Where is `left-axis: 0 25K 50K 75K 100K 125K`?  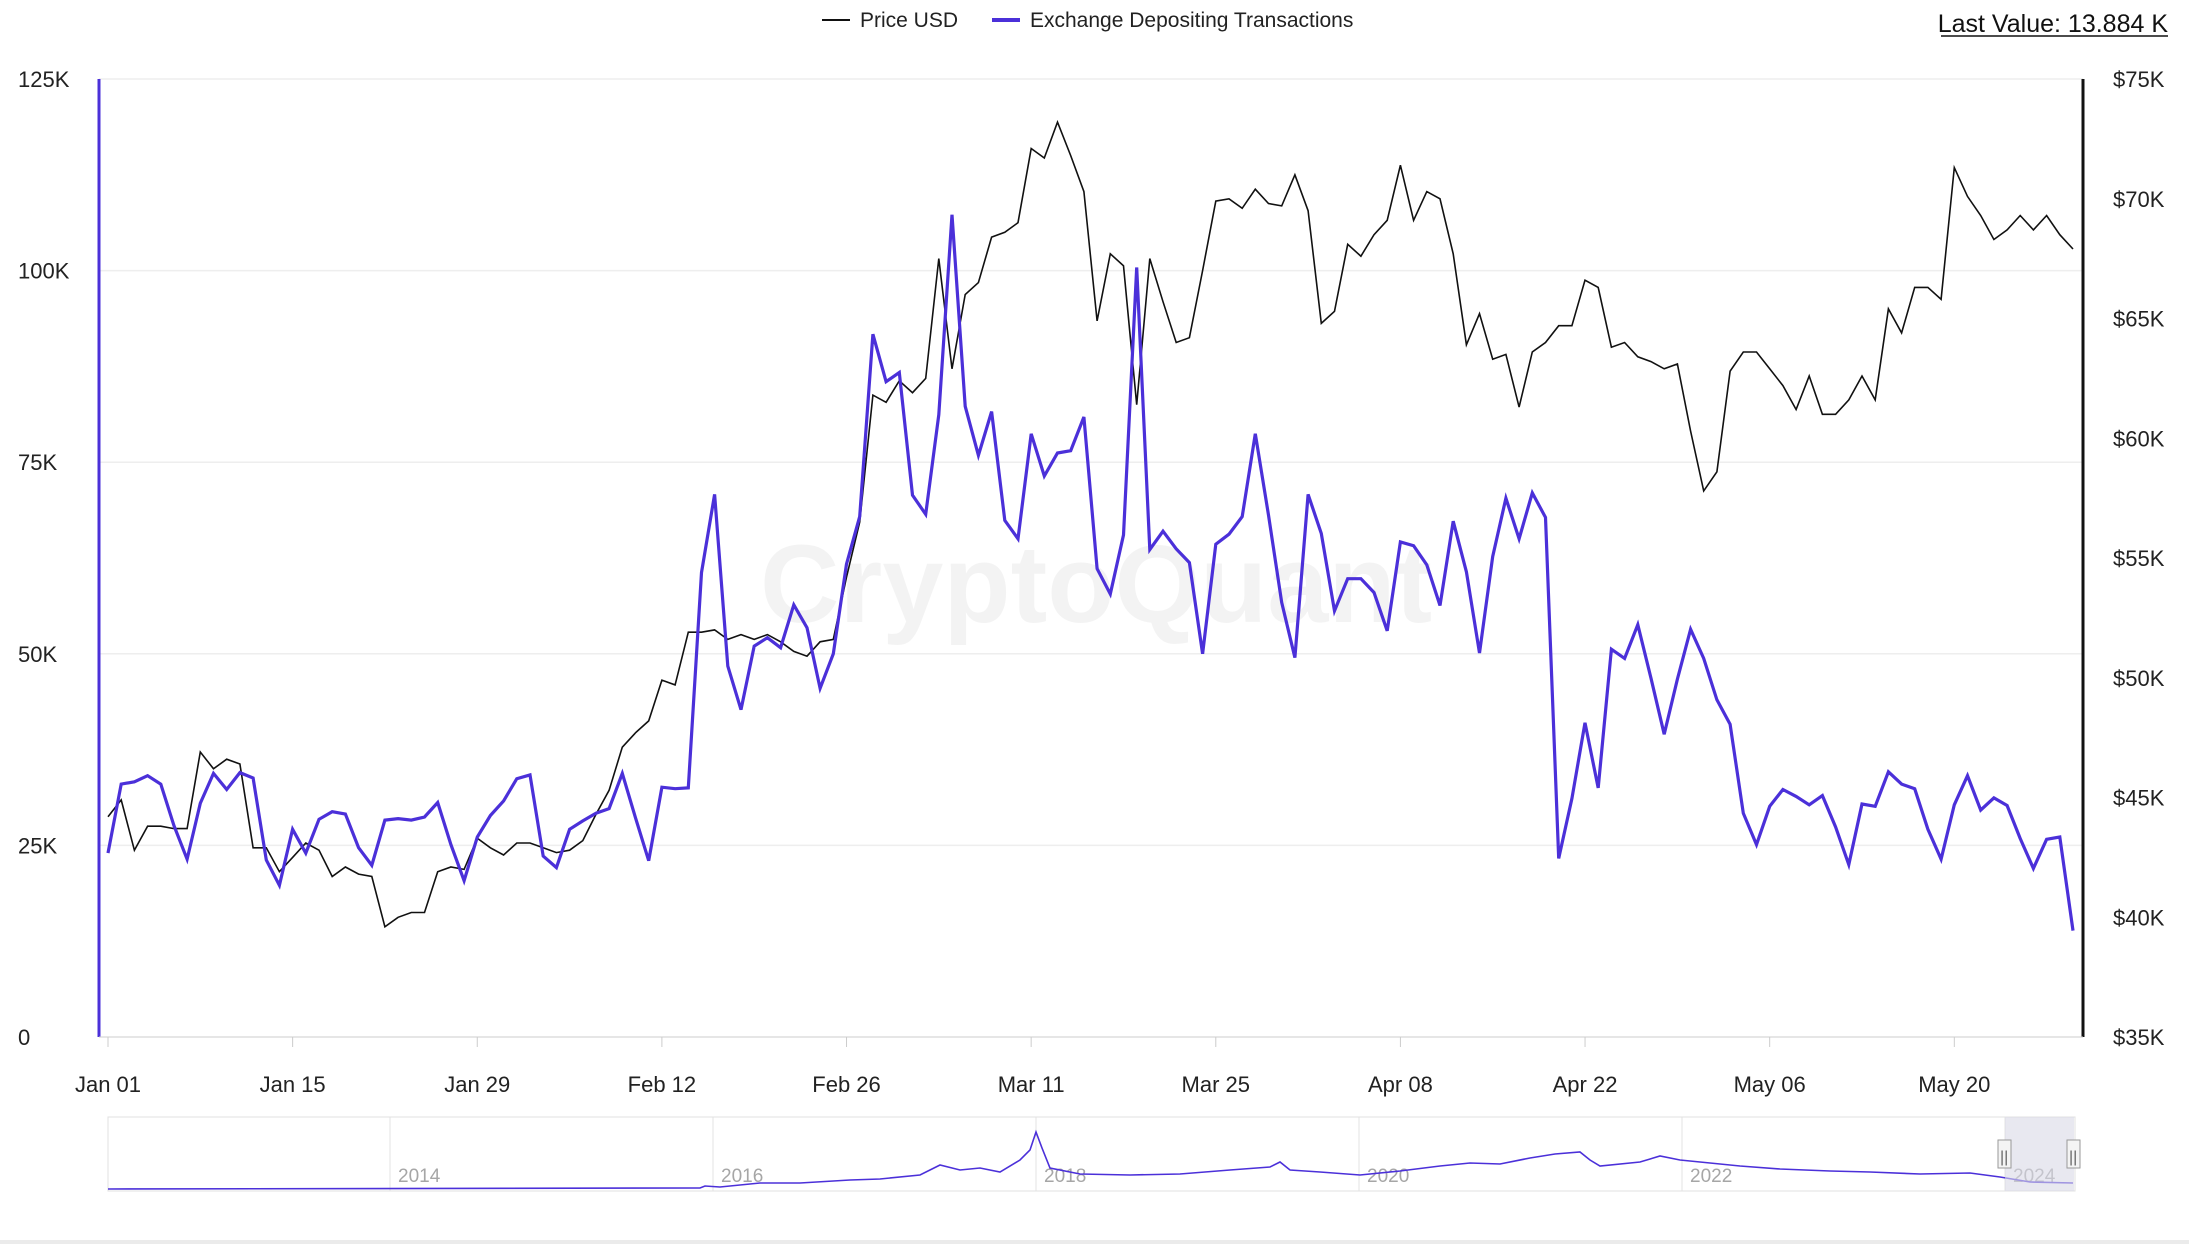
left-axis: 0 25K 50K 75K 100K 125K is located at coordinates (44, 558).